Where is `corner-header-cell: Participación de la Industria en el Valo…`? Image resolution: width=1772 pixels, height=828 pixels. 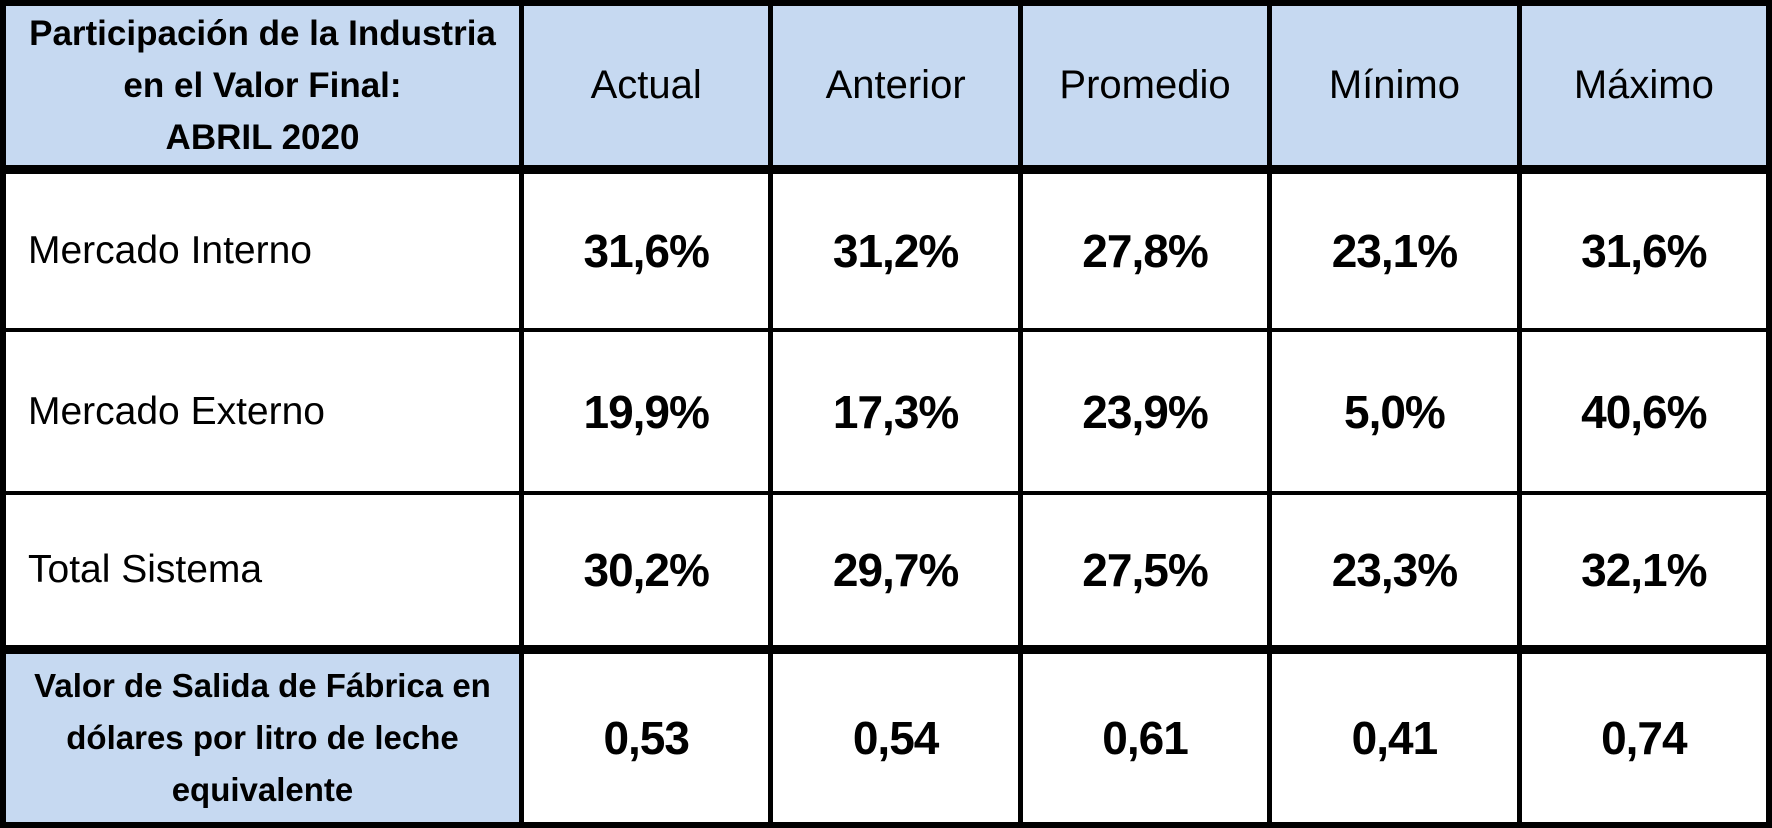 corner-header-cell: Participación de la Industria en el Valo… is located at coordinates (265, 85).